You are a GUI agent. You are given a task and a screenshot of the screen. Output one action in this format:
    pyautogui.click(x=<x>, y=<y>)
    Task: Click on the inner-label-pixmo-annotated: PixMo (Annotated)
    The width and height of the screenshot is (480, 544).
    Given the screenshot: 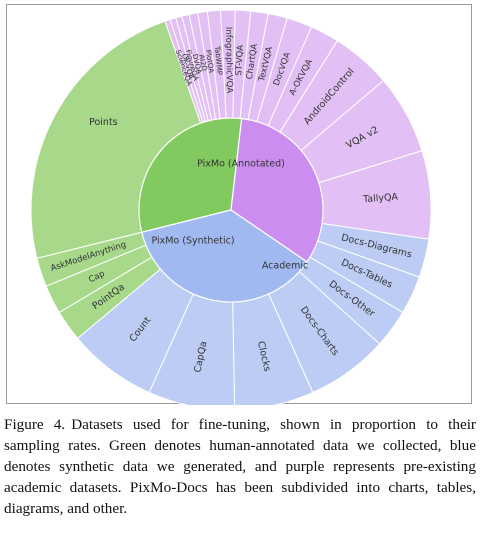 What is the action you would take?
    pyautogui.click(x=241, y=164)
    